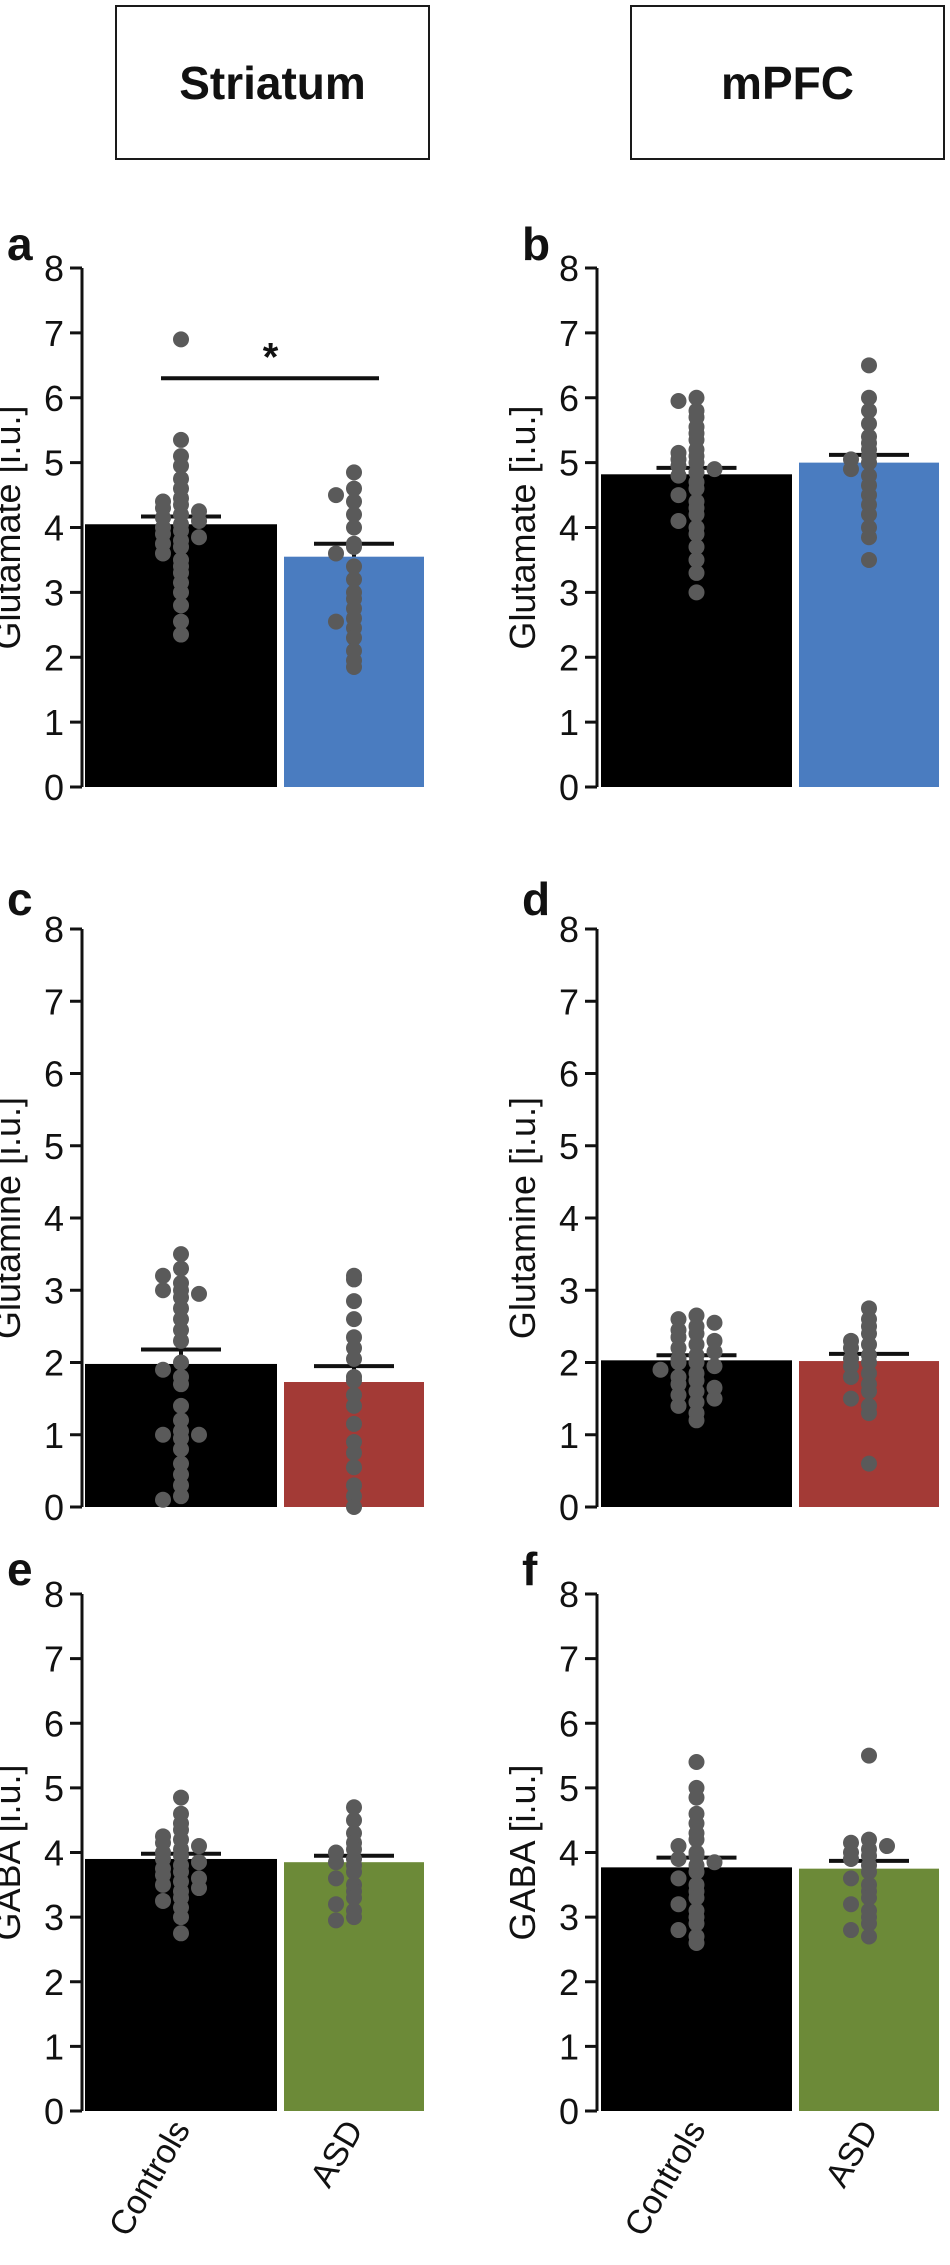  Describe the element at coordinates (212, 1893) in the screenshot. I see `chart-panel-e: e 0 1 2 3 4 5 6 7 8 GABA [i.u.] Controls ASD` at that location.